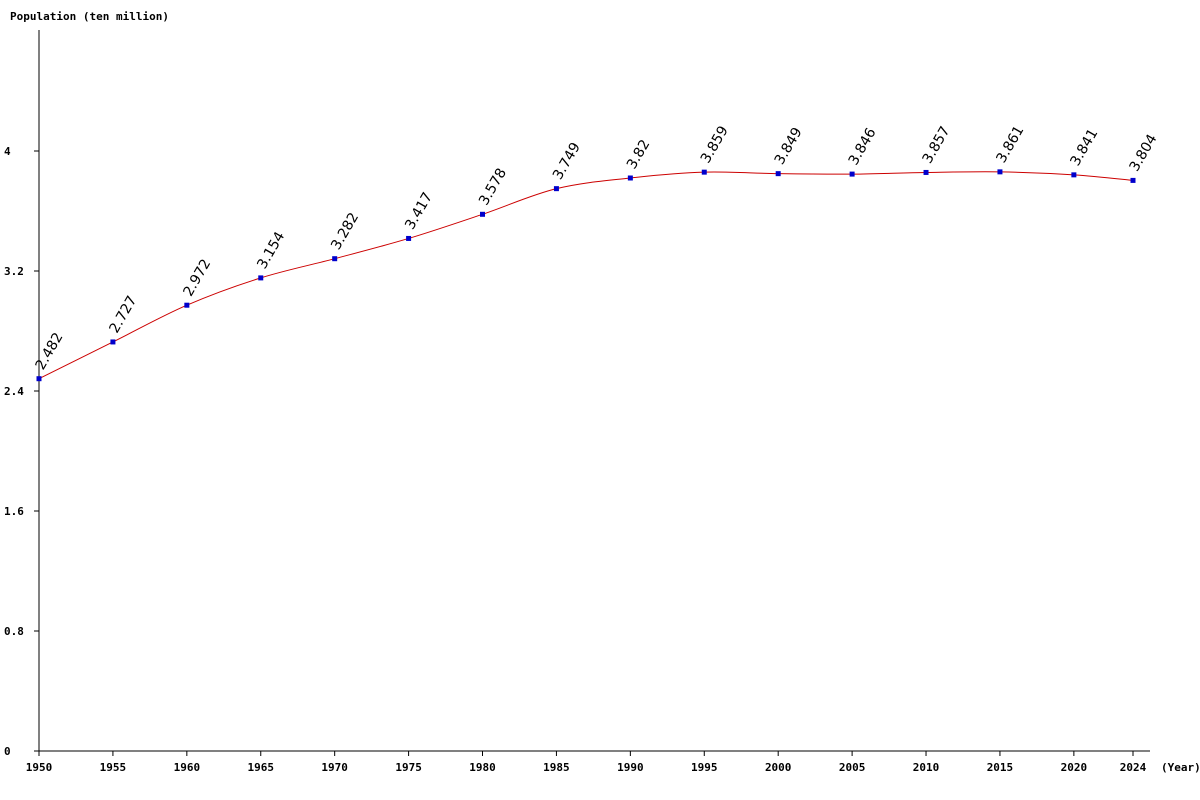 The height and width of the screenshot is (800, 1200). Describe the element at coordinates (50, 351) in the screenshot. I see `data-label: 2.482` at that location.